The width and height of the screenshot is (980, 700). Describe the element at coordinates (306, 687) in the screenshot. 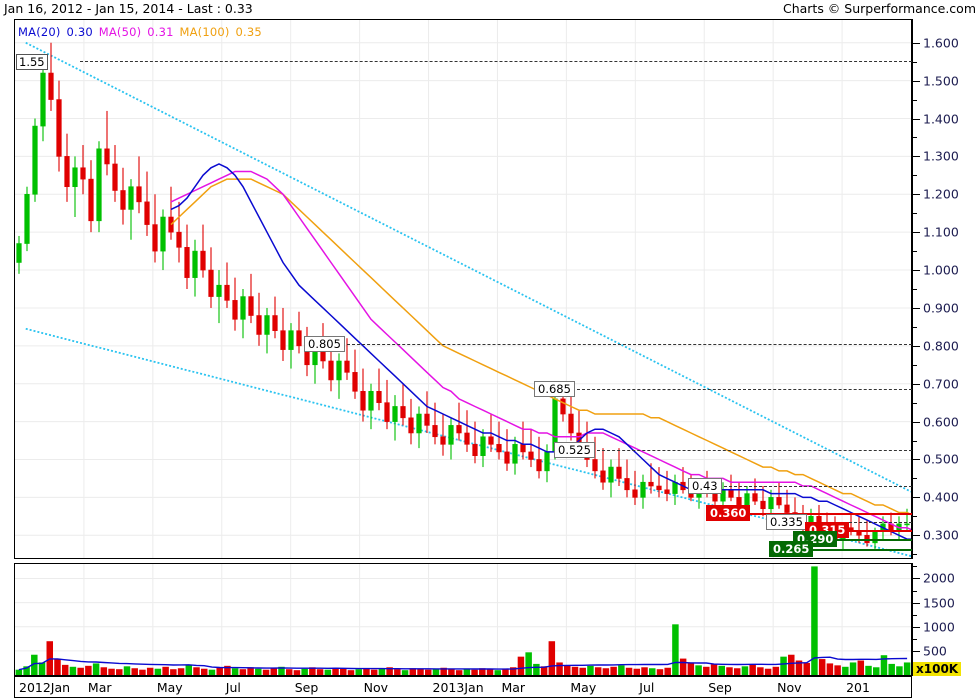

I see `time-axis-label: Sep` at that location.